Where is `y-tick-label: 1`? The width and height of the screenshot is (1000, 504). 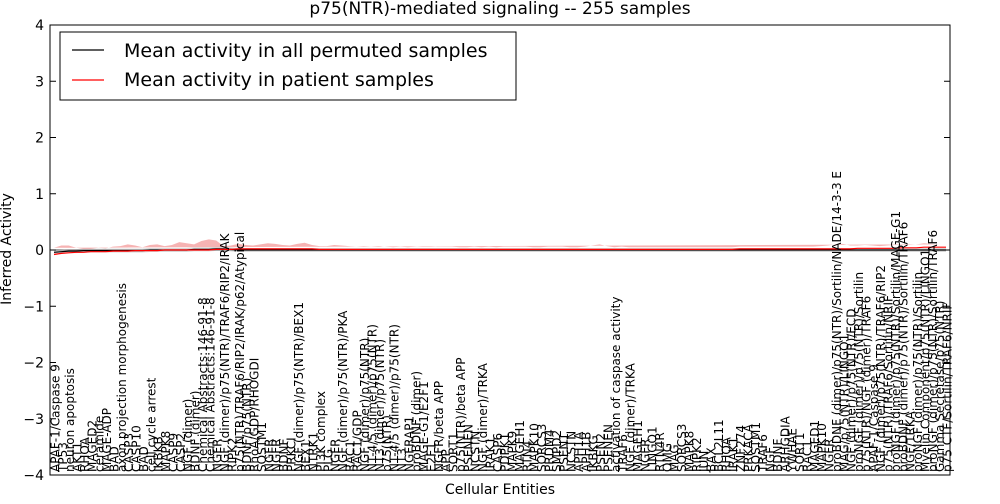 y-tick-label: 1 is located at coordinates (39, 195).